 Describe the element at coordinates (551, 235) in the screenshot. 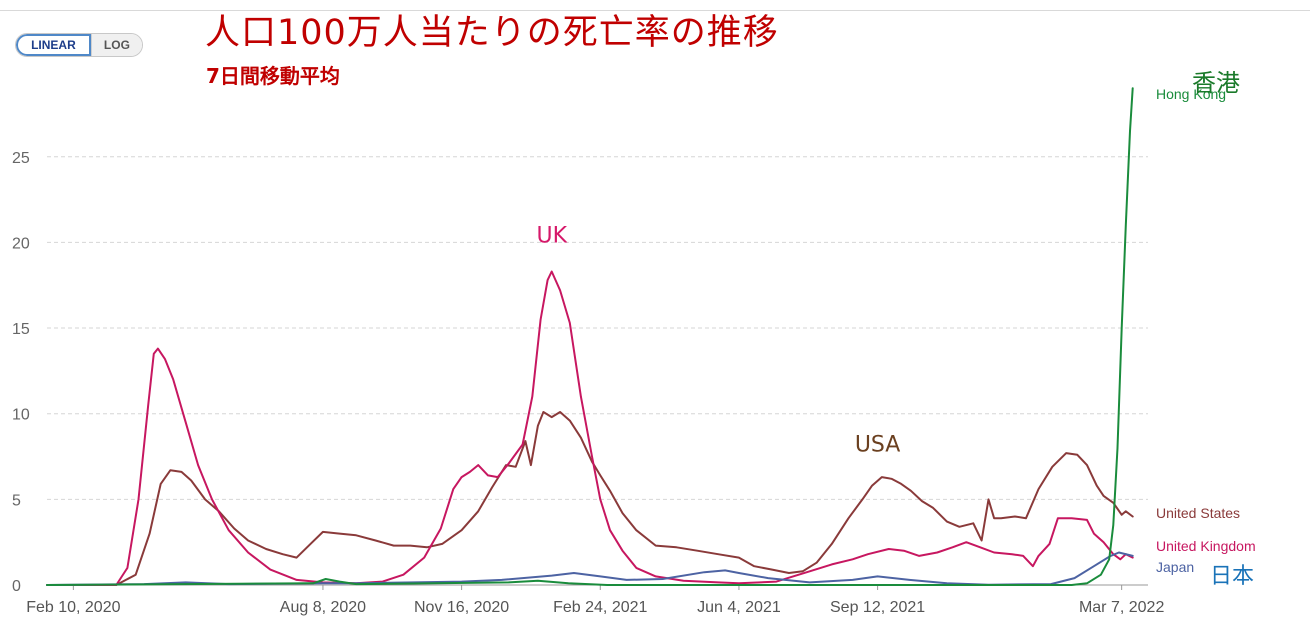

I see `annotation-label: UK` at that location.